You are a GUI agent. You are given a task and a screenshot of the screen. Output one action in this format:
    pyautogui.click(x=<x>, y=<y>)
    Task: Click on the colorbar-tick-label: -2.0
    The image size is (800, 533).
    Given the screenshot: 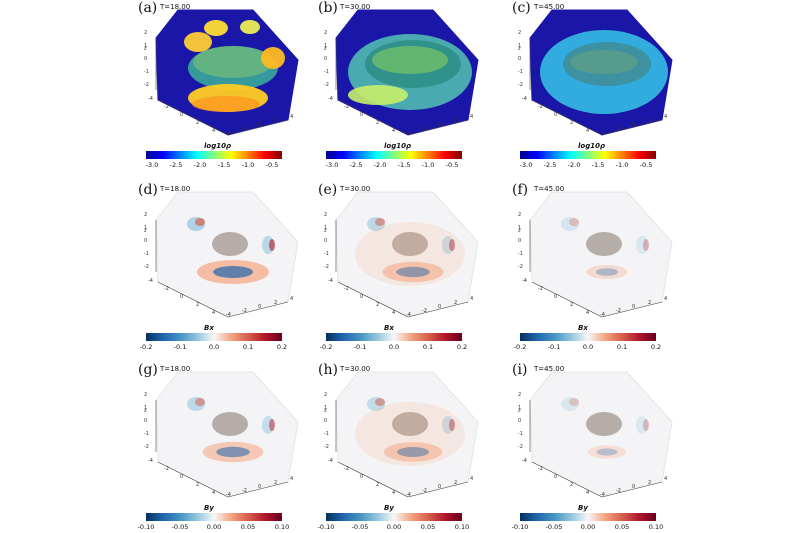 What is the action you would take?
    pyautogui.click(x=380, y=165)
    